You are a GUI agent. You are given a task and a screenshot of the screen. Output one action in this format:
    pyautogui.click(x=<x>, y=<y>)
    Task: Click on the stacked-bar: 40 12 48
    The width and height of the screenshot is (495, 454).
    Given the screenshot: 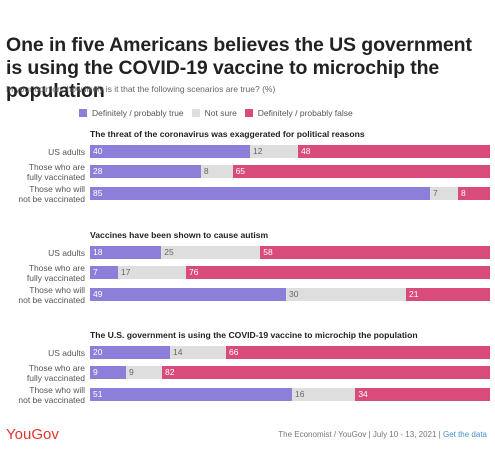 What is the action you would take?
    pyautogui.click(x=290, y=151)
    